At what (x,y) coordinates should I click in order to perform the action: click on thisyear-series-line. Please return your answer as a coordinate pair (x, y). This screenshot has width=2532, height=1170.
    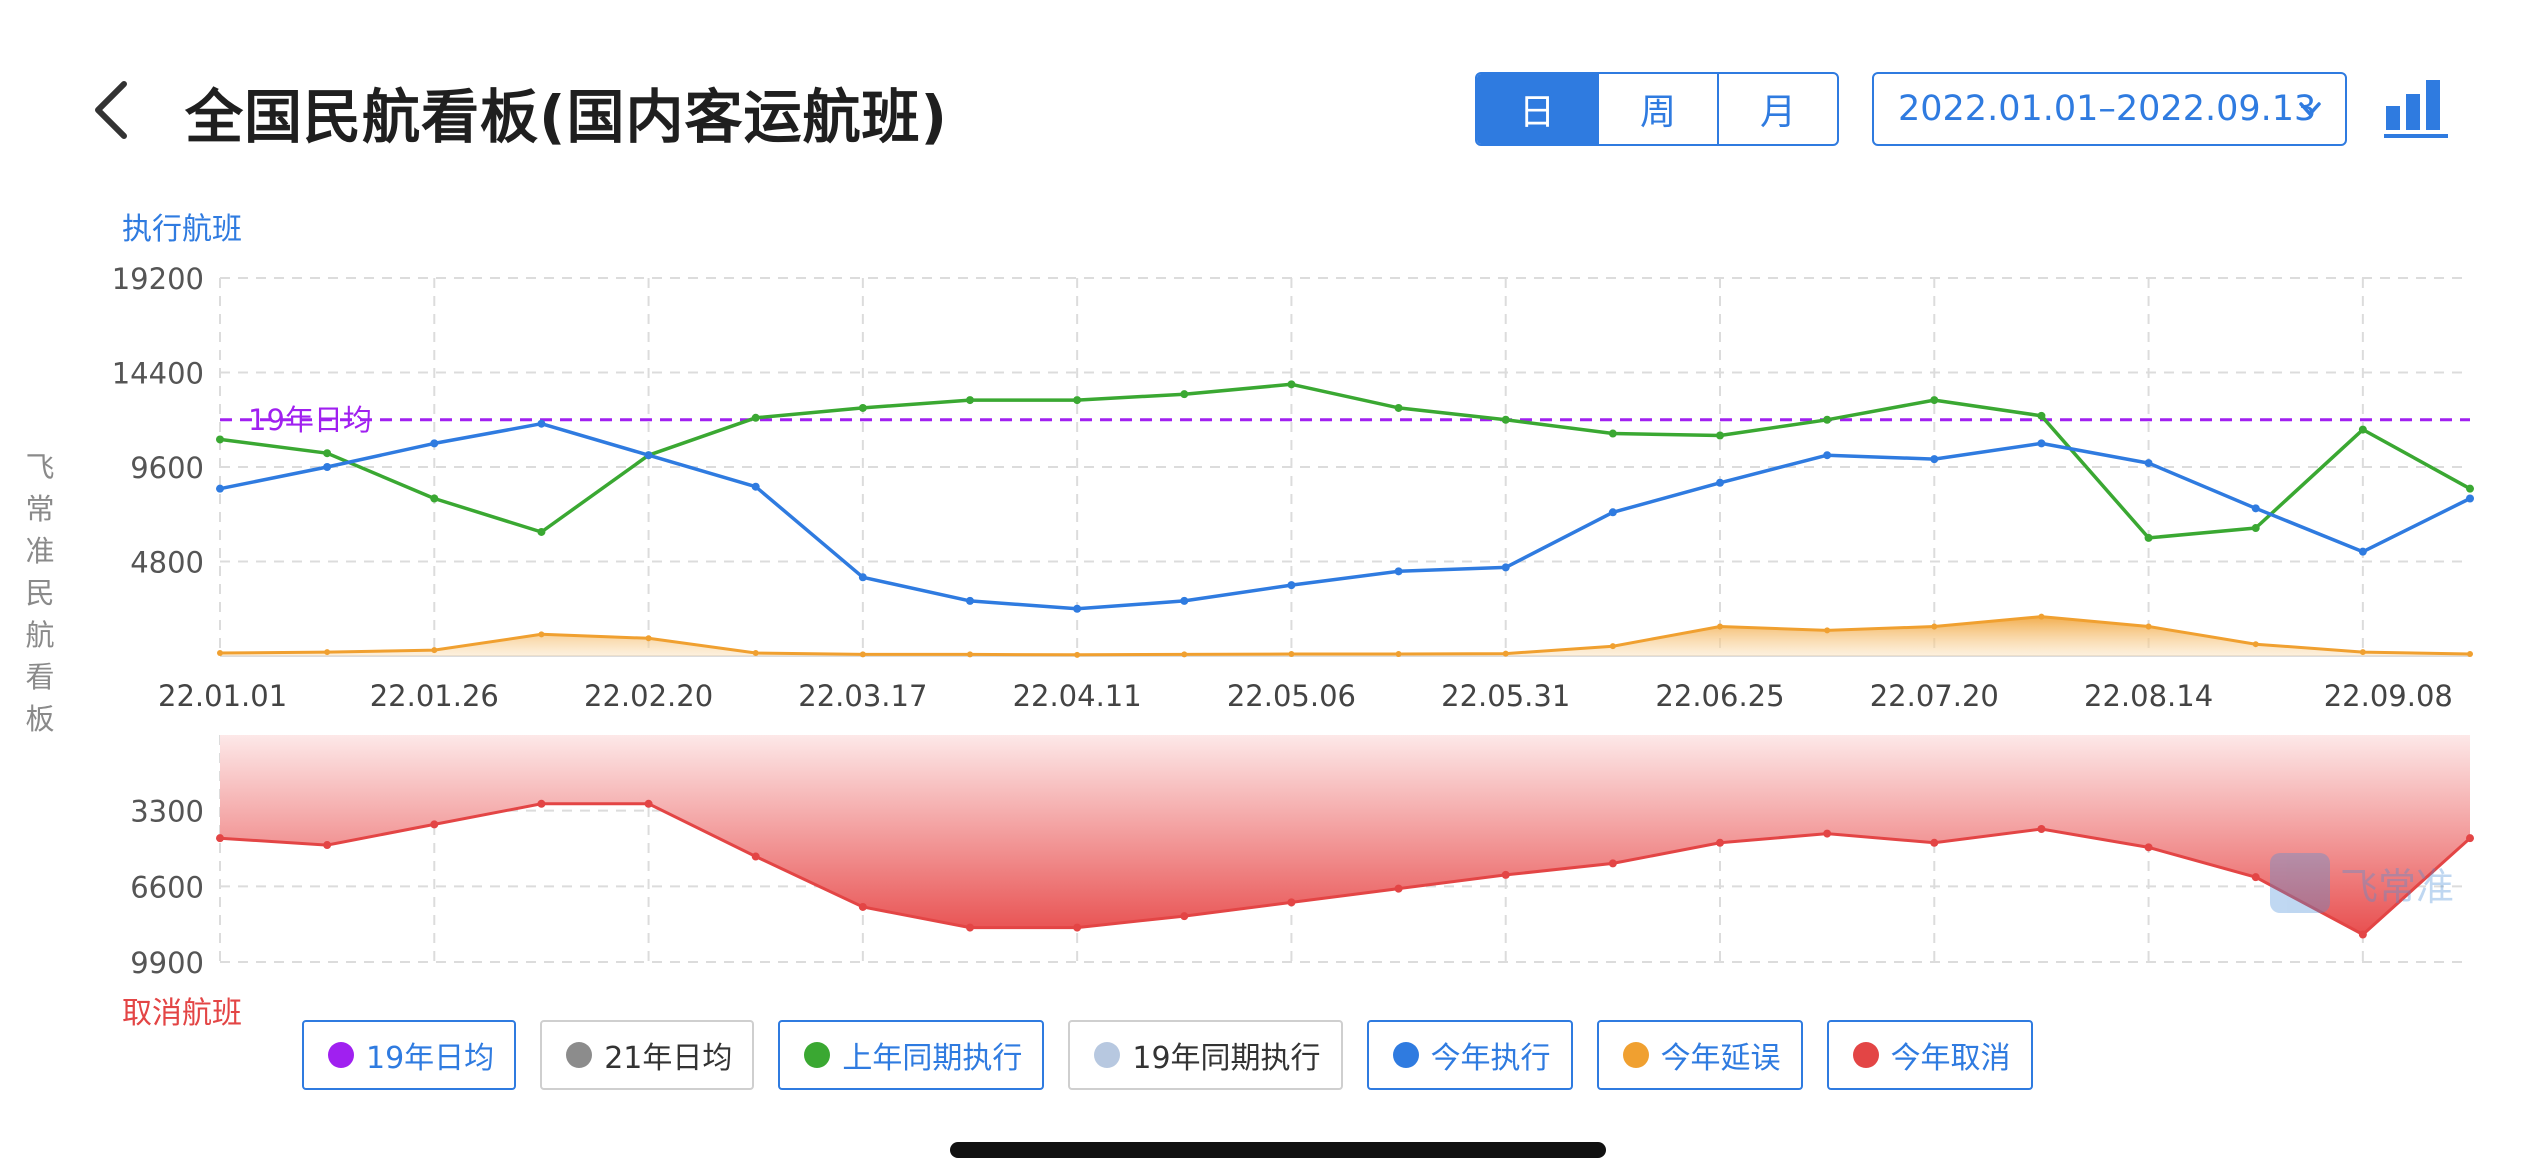
    Looking at the image, I should click on (1345, 516).